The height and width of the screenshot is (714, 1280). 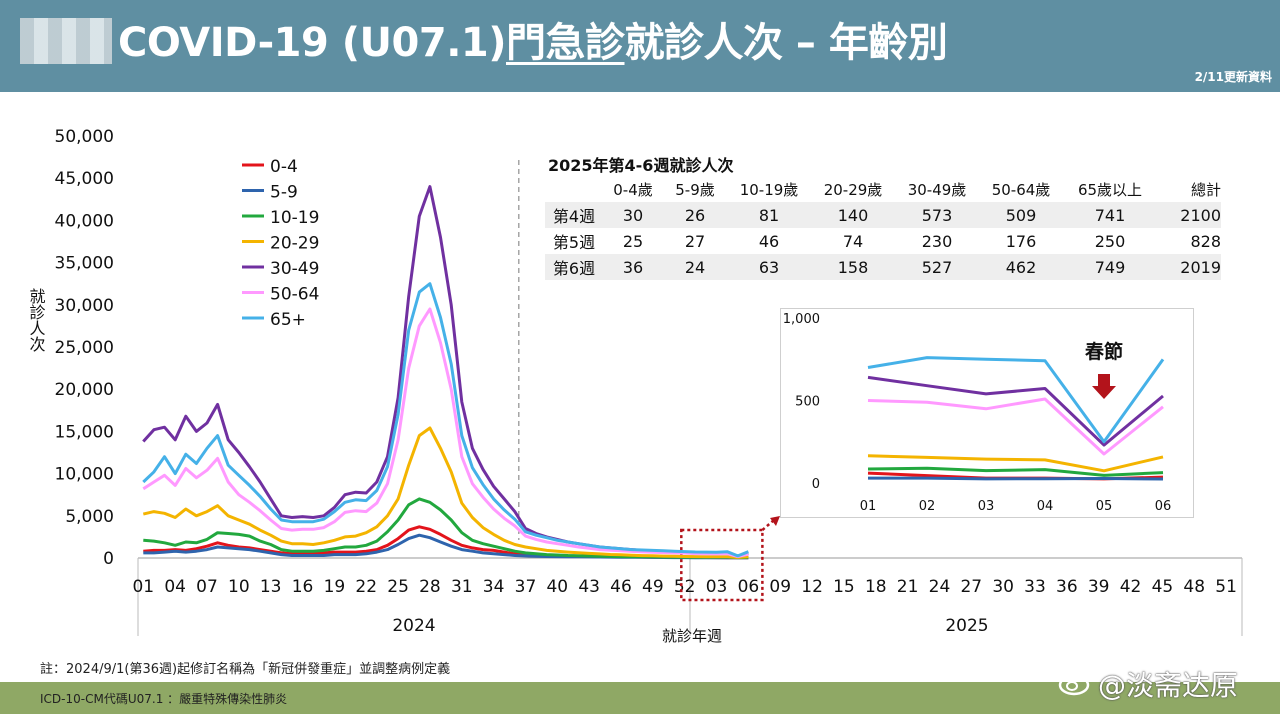 I want to click on x-tick-label: 09, so click(x=780, y=587).